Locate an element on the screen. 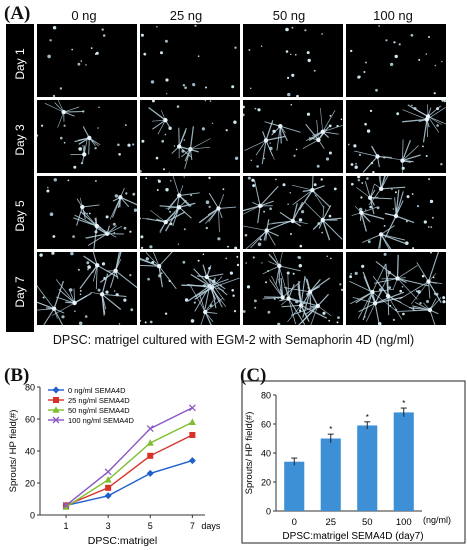 Image resolution: width=467 pixels, height=550 pixels. x-tick-label: 0 is located at coordinates (294, 522).